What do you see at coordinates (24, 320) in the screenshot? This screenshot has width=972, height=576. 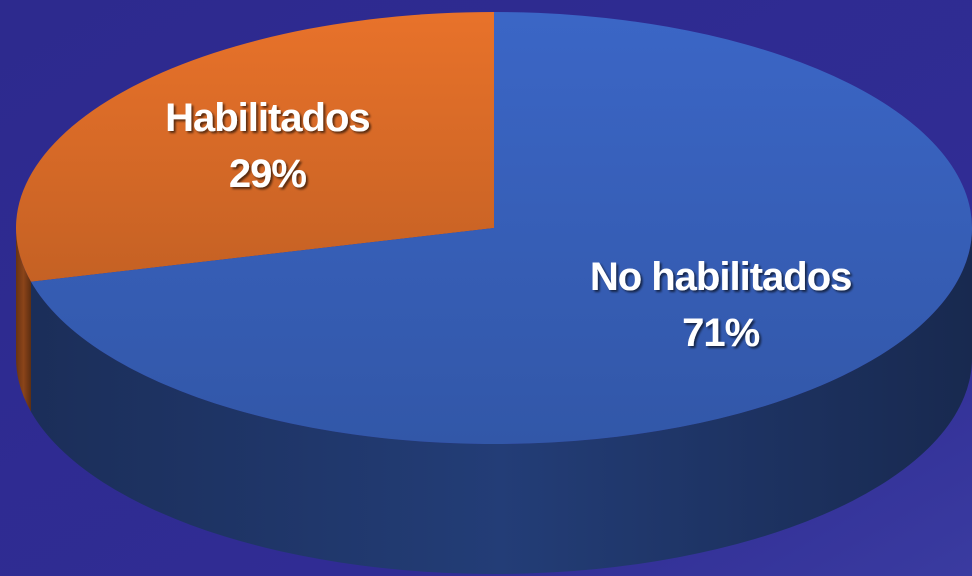 I see `slice-side` at bounding box center [24, 320].